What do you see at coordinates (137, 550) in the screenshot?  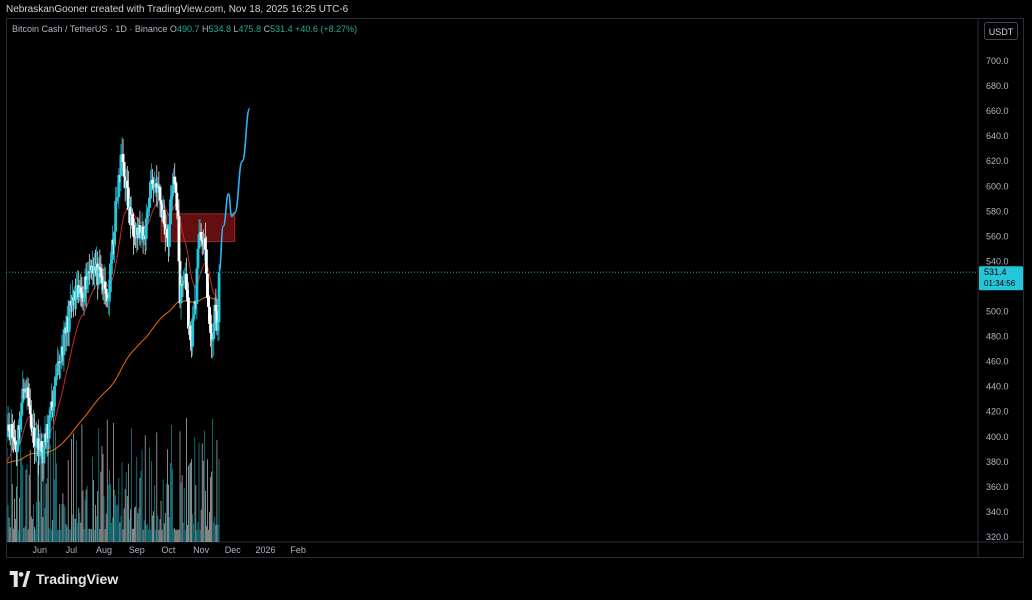 I see `x-tick-label: Sep` at bounding box center [137, 550].